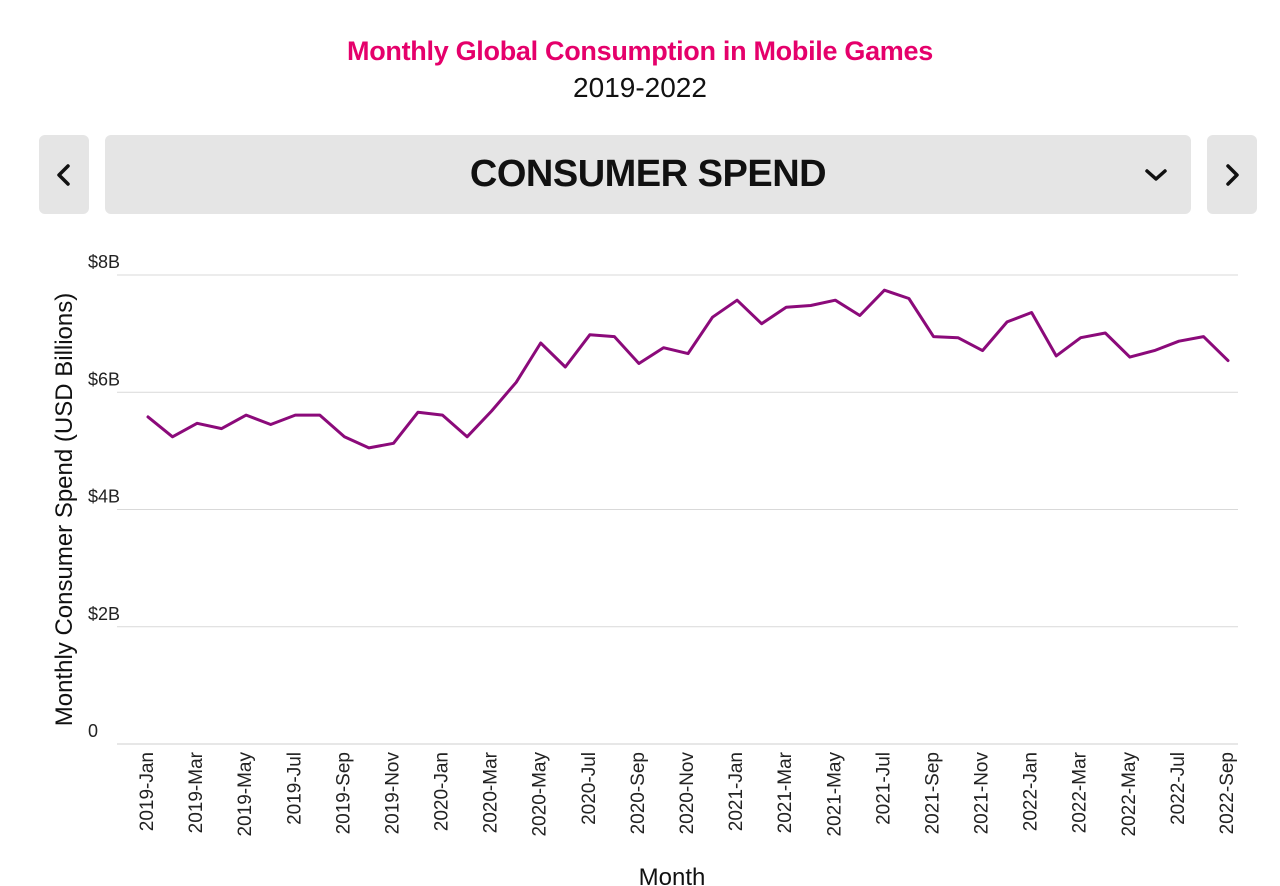 The image size is (1280, 886). What do you see at coordinates (442, 791) in the screenshot?
I see `x-tick-label: 2020-Jan` at bounding box center [442, 791].